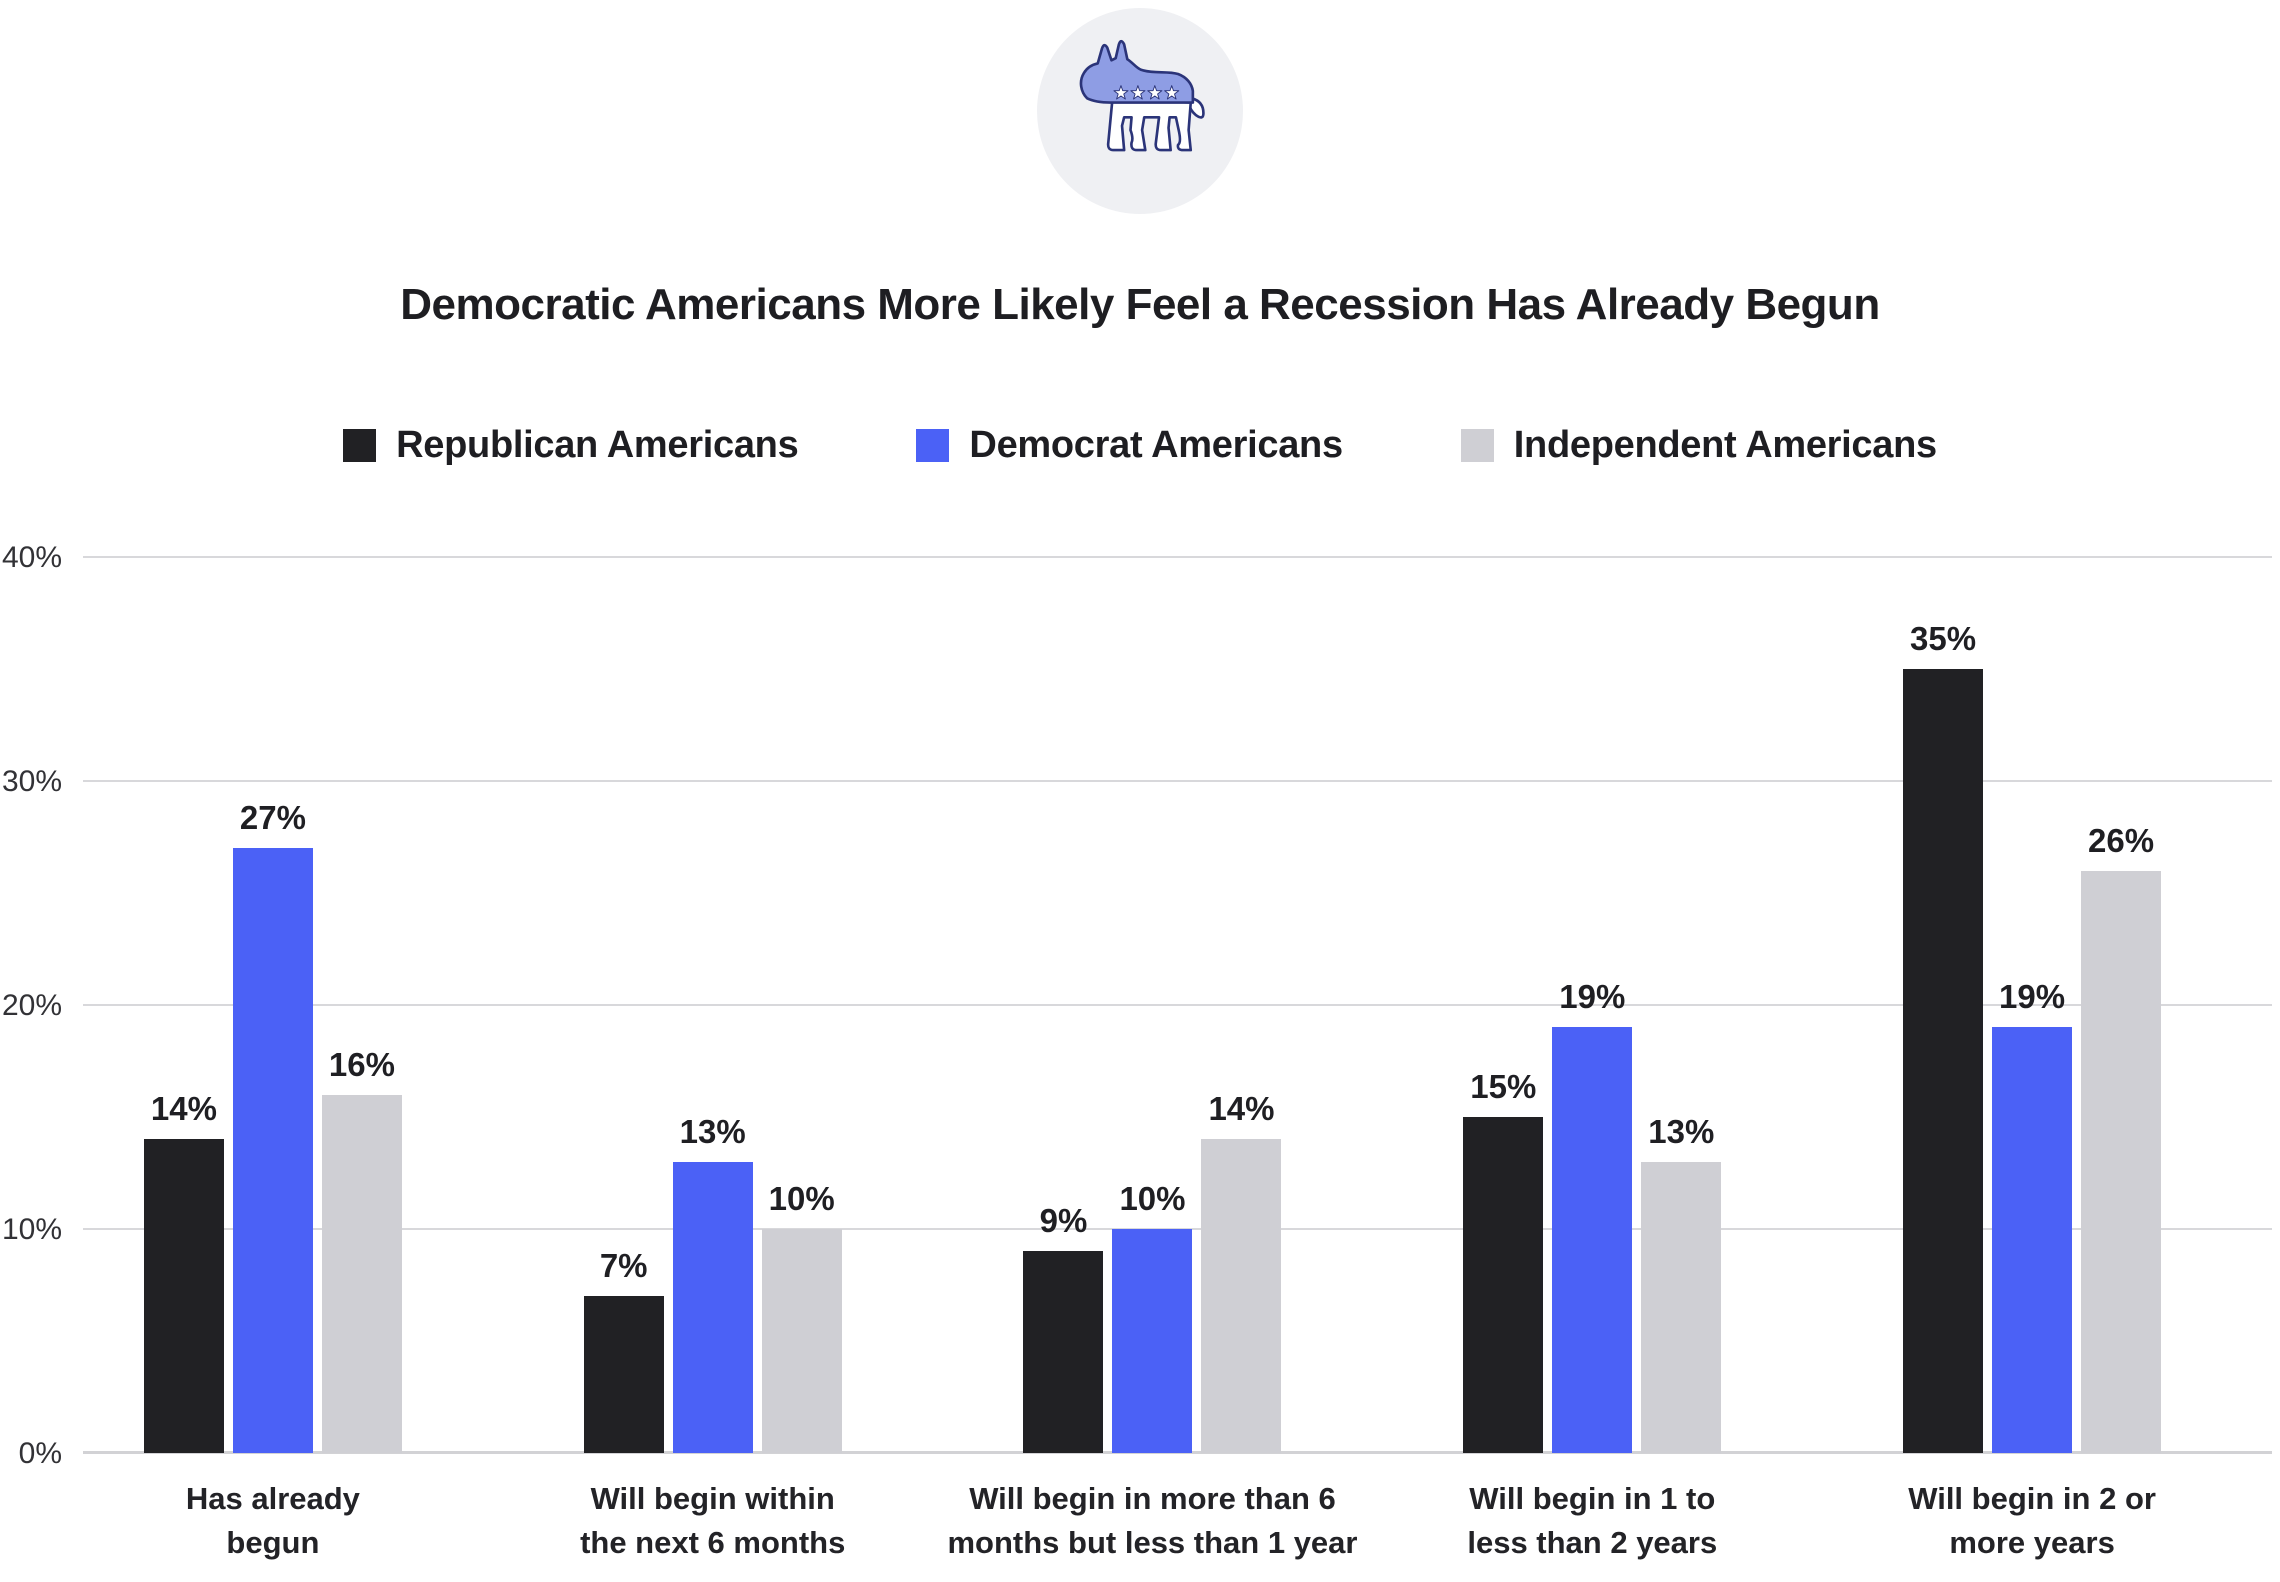  I want to click on bar-group: 9% 10% 14%, so click(1153, 1005).